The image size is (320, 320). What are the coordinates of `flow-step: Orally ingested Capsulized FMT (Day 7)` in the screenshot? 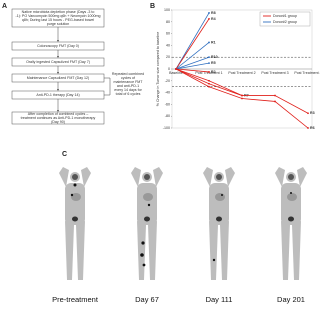 It's located at (58, 62).